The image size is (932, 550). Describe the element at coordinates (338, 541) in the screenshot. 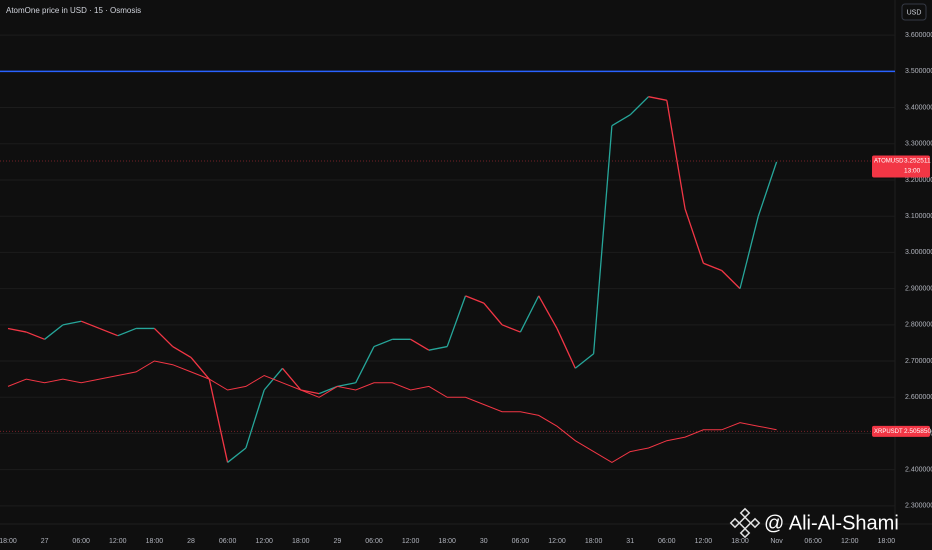

I see `x-tick-label: 29` at that location.